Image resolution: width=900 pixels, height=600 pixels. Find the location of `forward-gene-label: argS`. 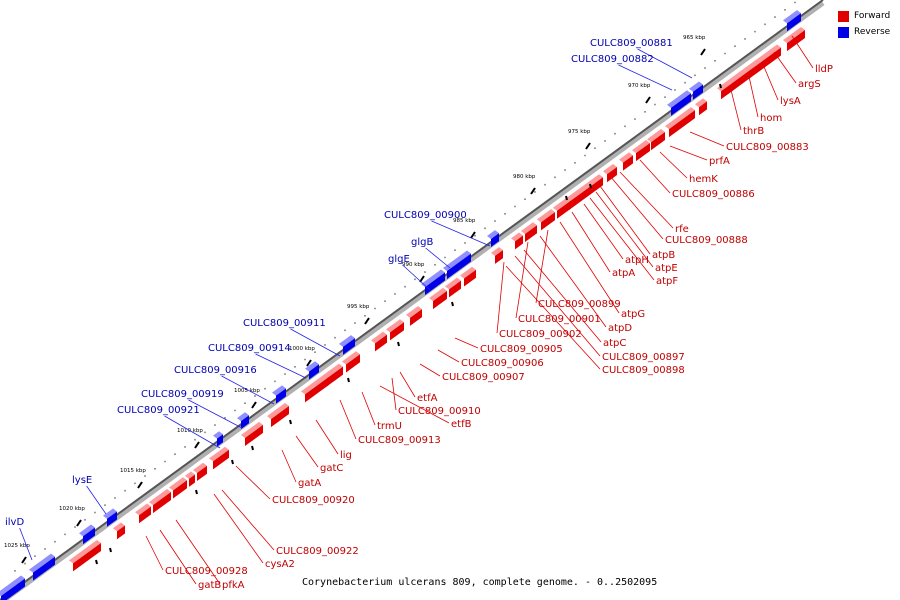

forward-gene-label: argS is located at coordinates (809, 84).